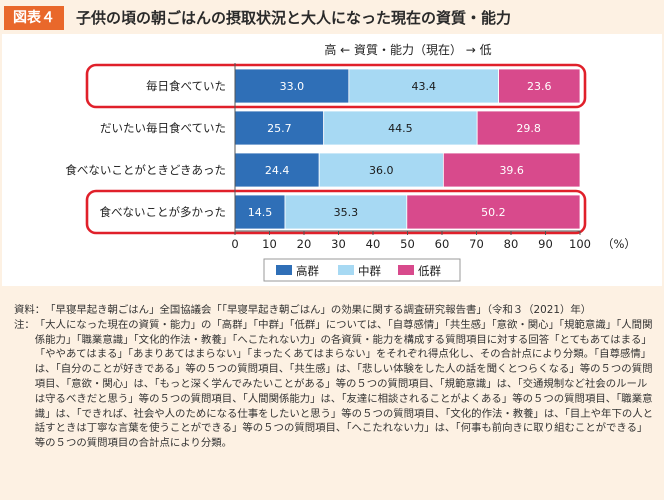  Describe the element at coordinates (407, 244) in the screenshot. I see `x-tick-label: 50` at that location.